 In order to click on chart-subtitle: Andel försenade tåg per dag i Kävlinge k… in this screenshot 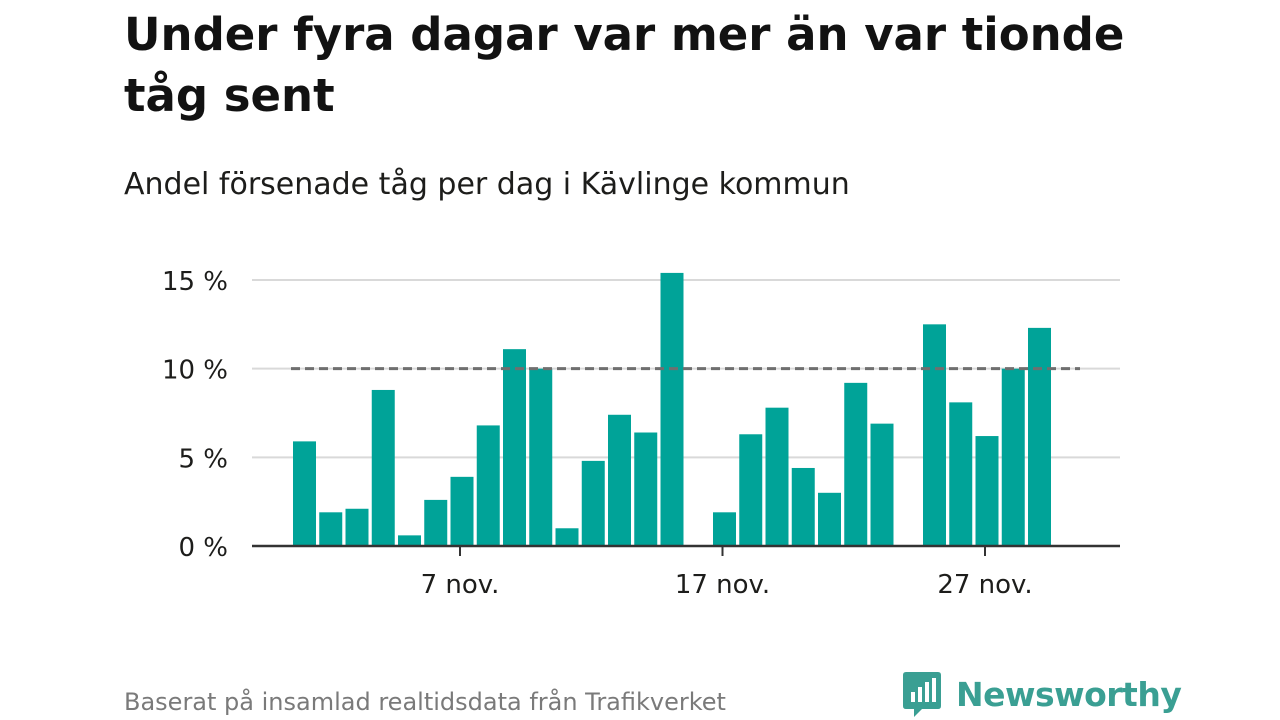, I will do `click(487, 184)`.